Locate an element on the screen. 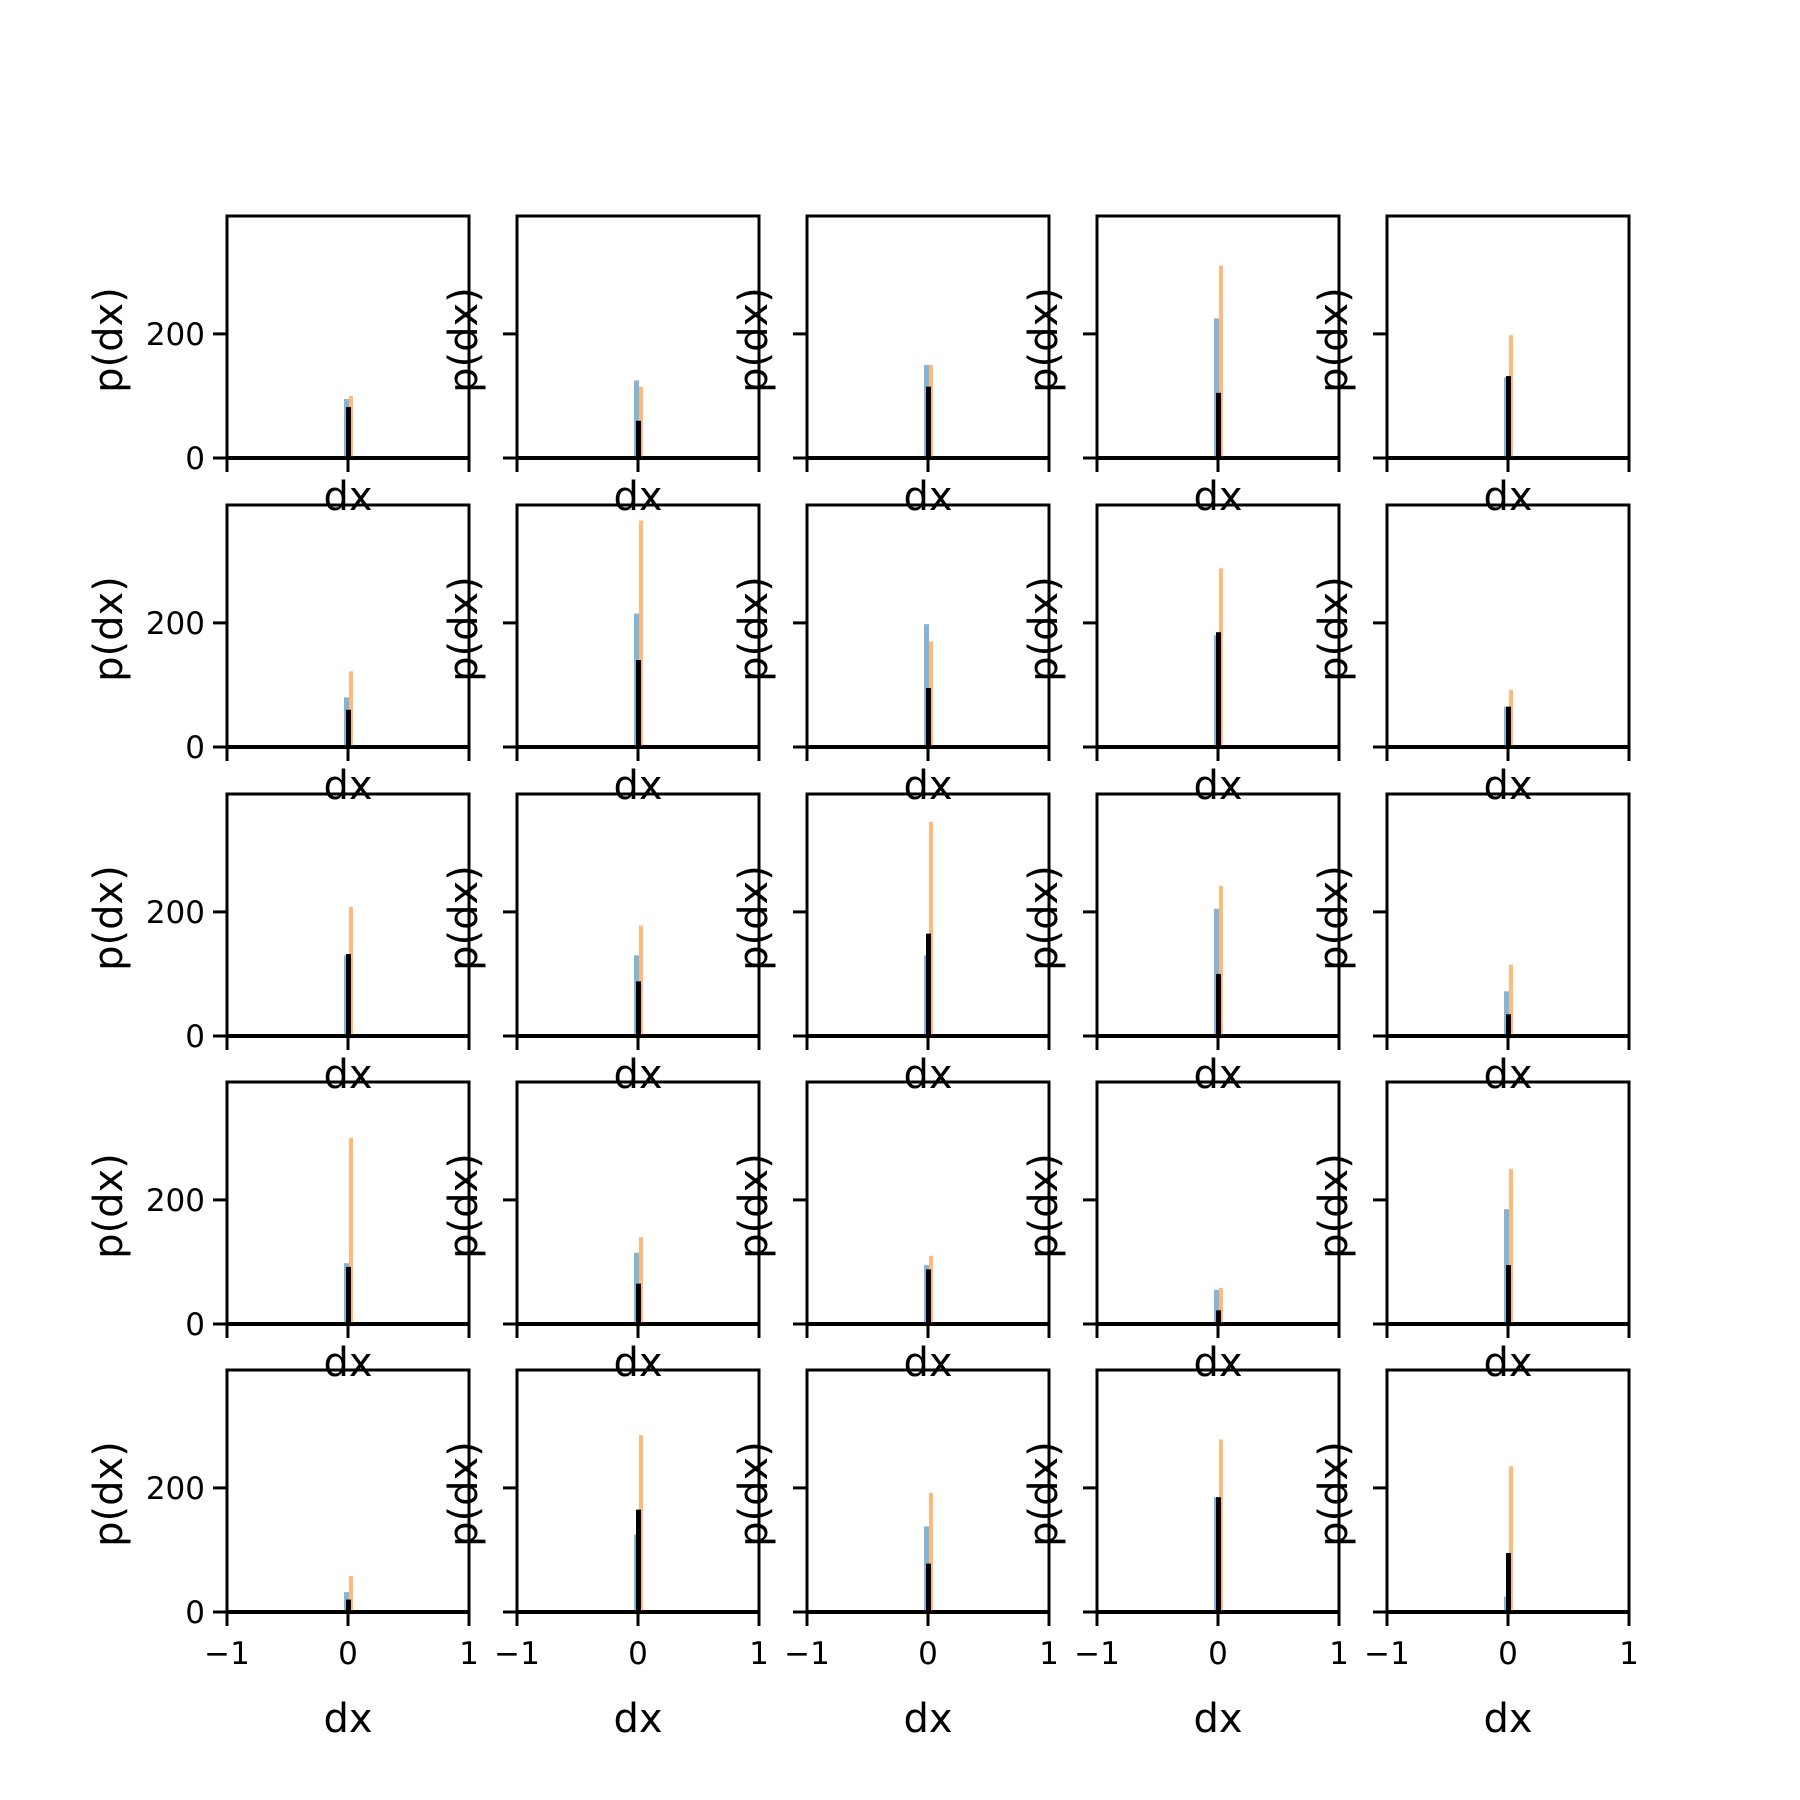 The height and width of the screenshot is (1800, 1800). subplot-5-3: −1 0 1 dx p(dx) is located at coordinates (895, 1555).